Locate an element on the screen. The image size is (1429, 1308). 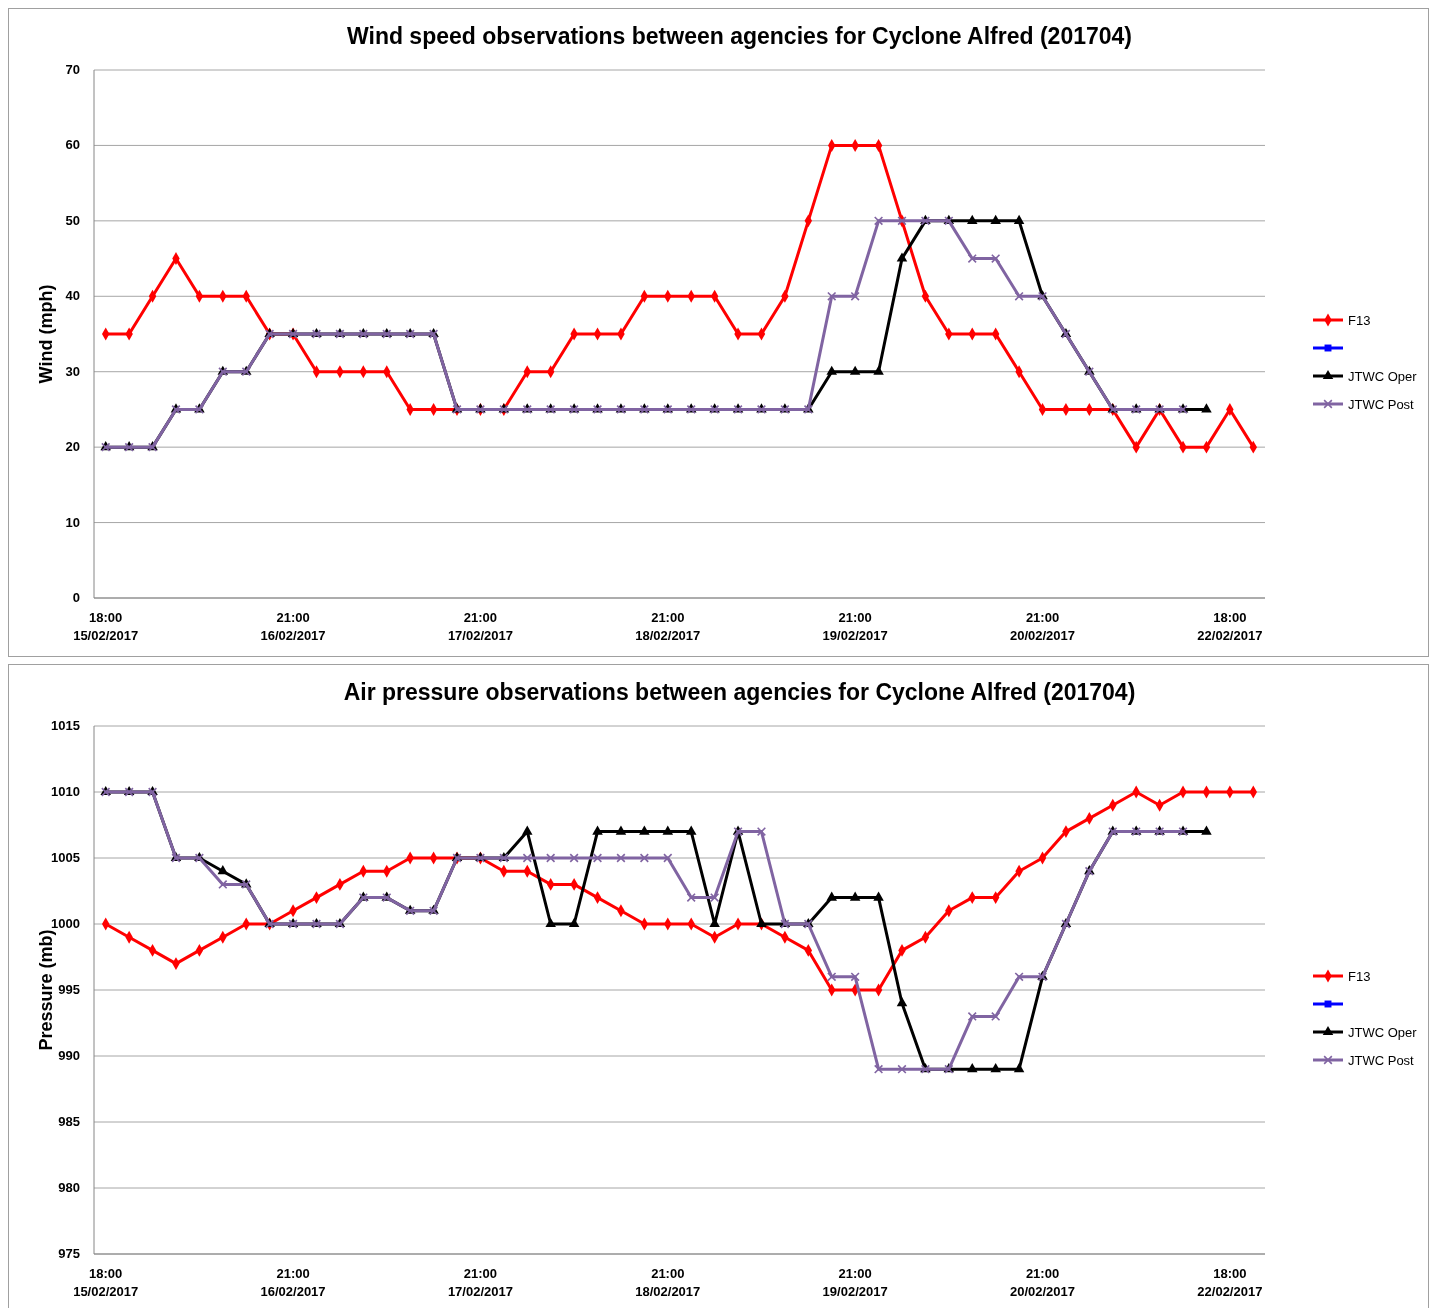
y-tick-label: 980 is located at coordinates (69, 1187).